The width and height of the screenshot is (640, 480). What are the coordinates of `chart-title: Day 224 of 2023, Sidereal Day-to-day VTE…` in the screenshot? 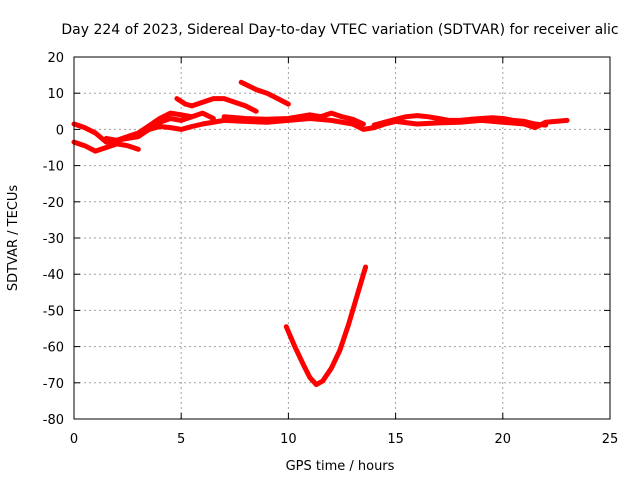 It's located at (339, 30).